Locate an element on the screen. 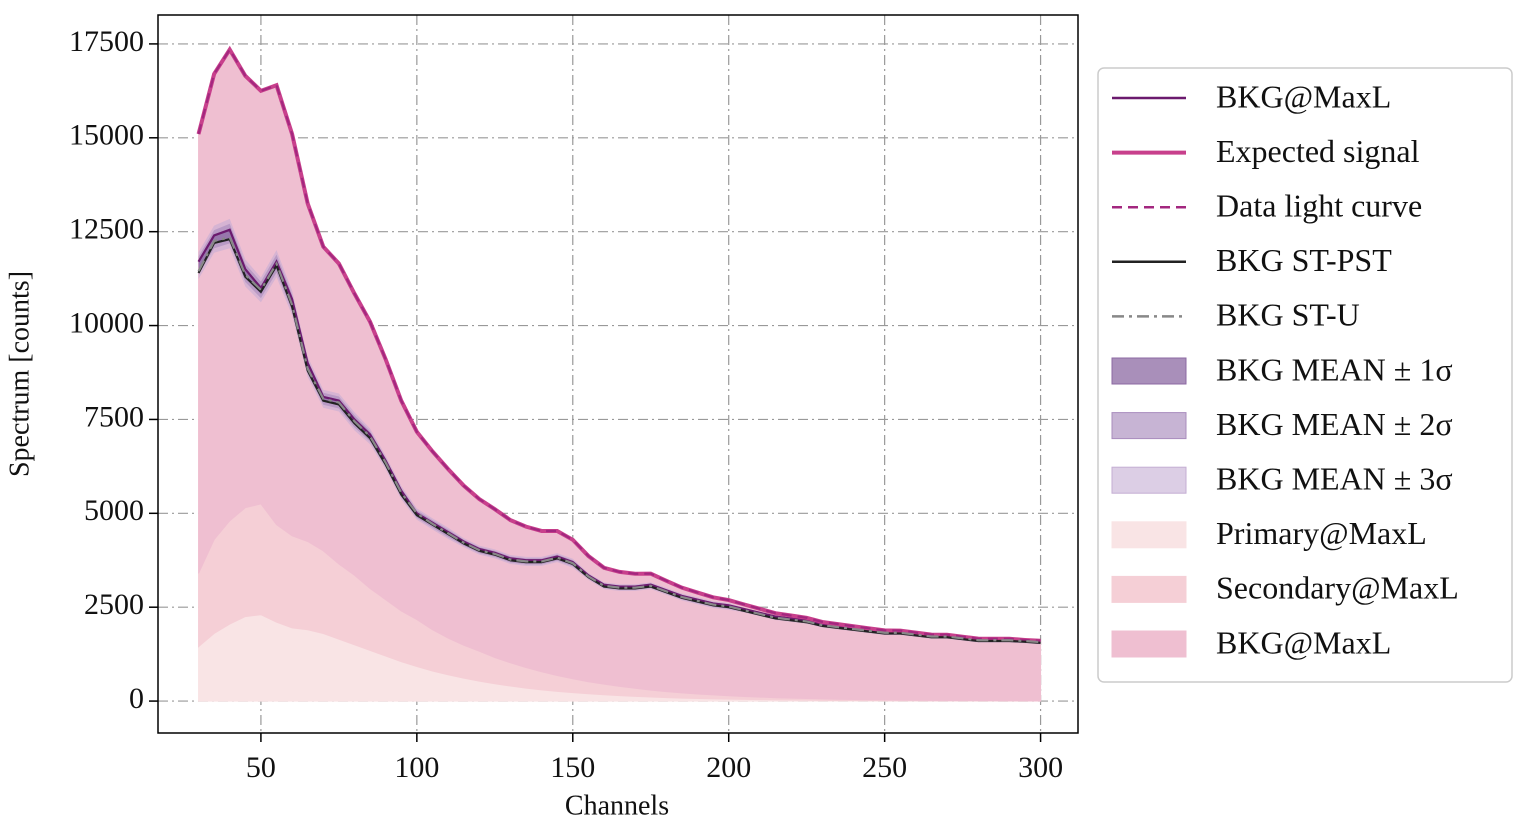 This screenshot has height=830, width=1520. x-tick-label: 200 is located at coordinates (728, 767).